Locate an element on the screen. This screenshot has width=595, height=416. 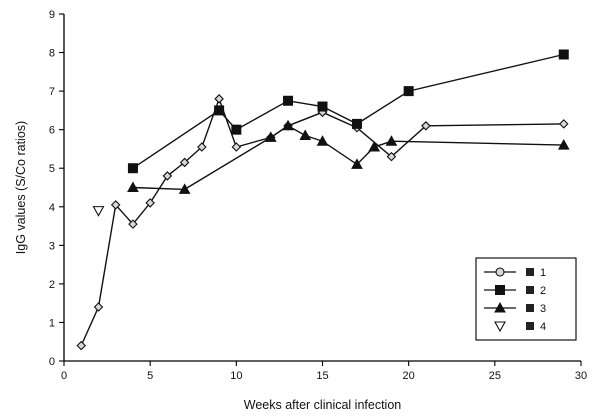
y-tick-label: 0 is located at coordinates (52, 362).